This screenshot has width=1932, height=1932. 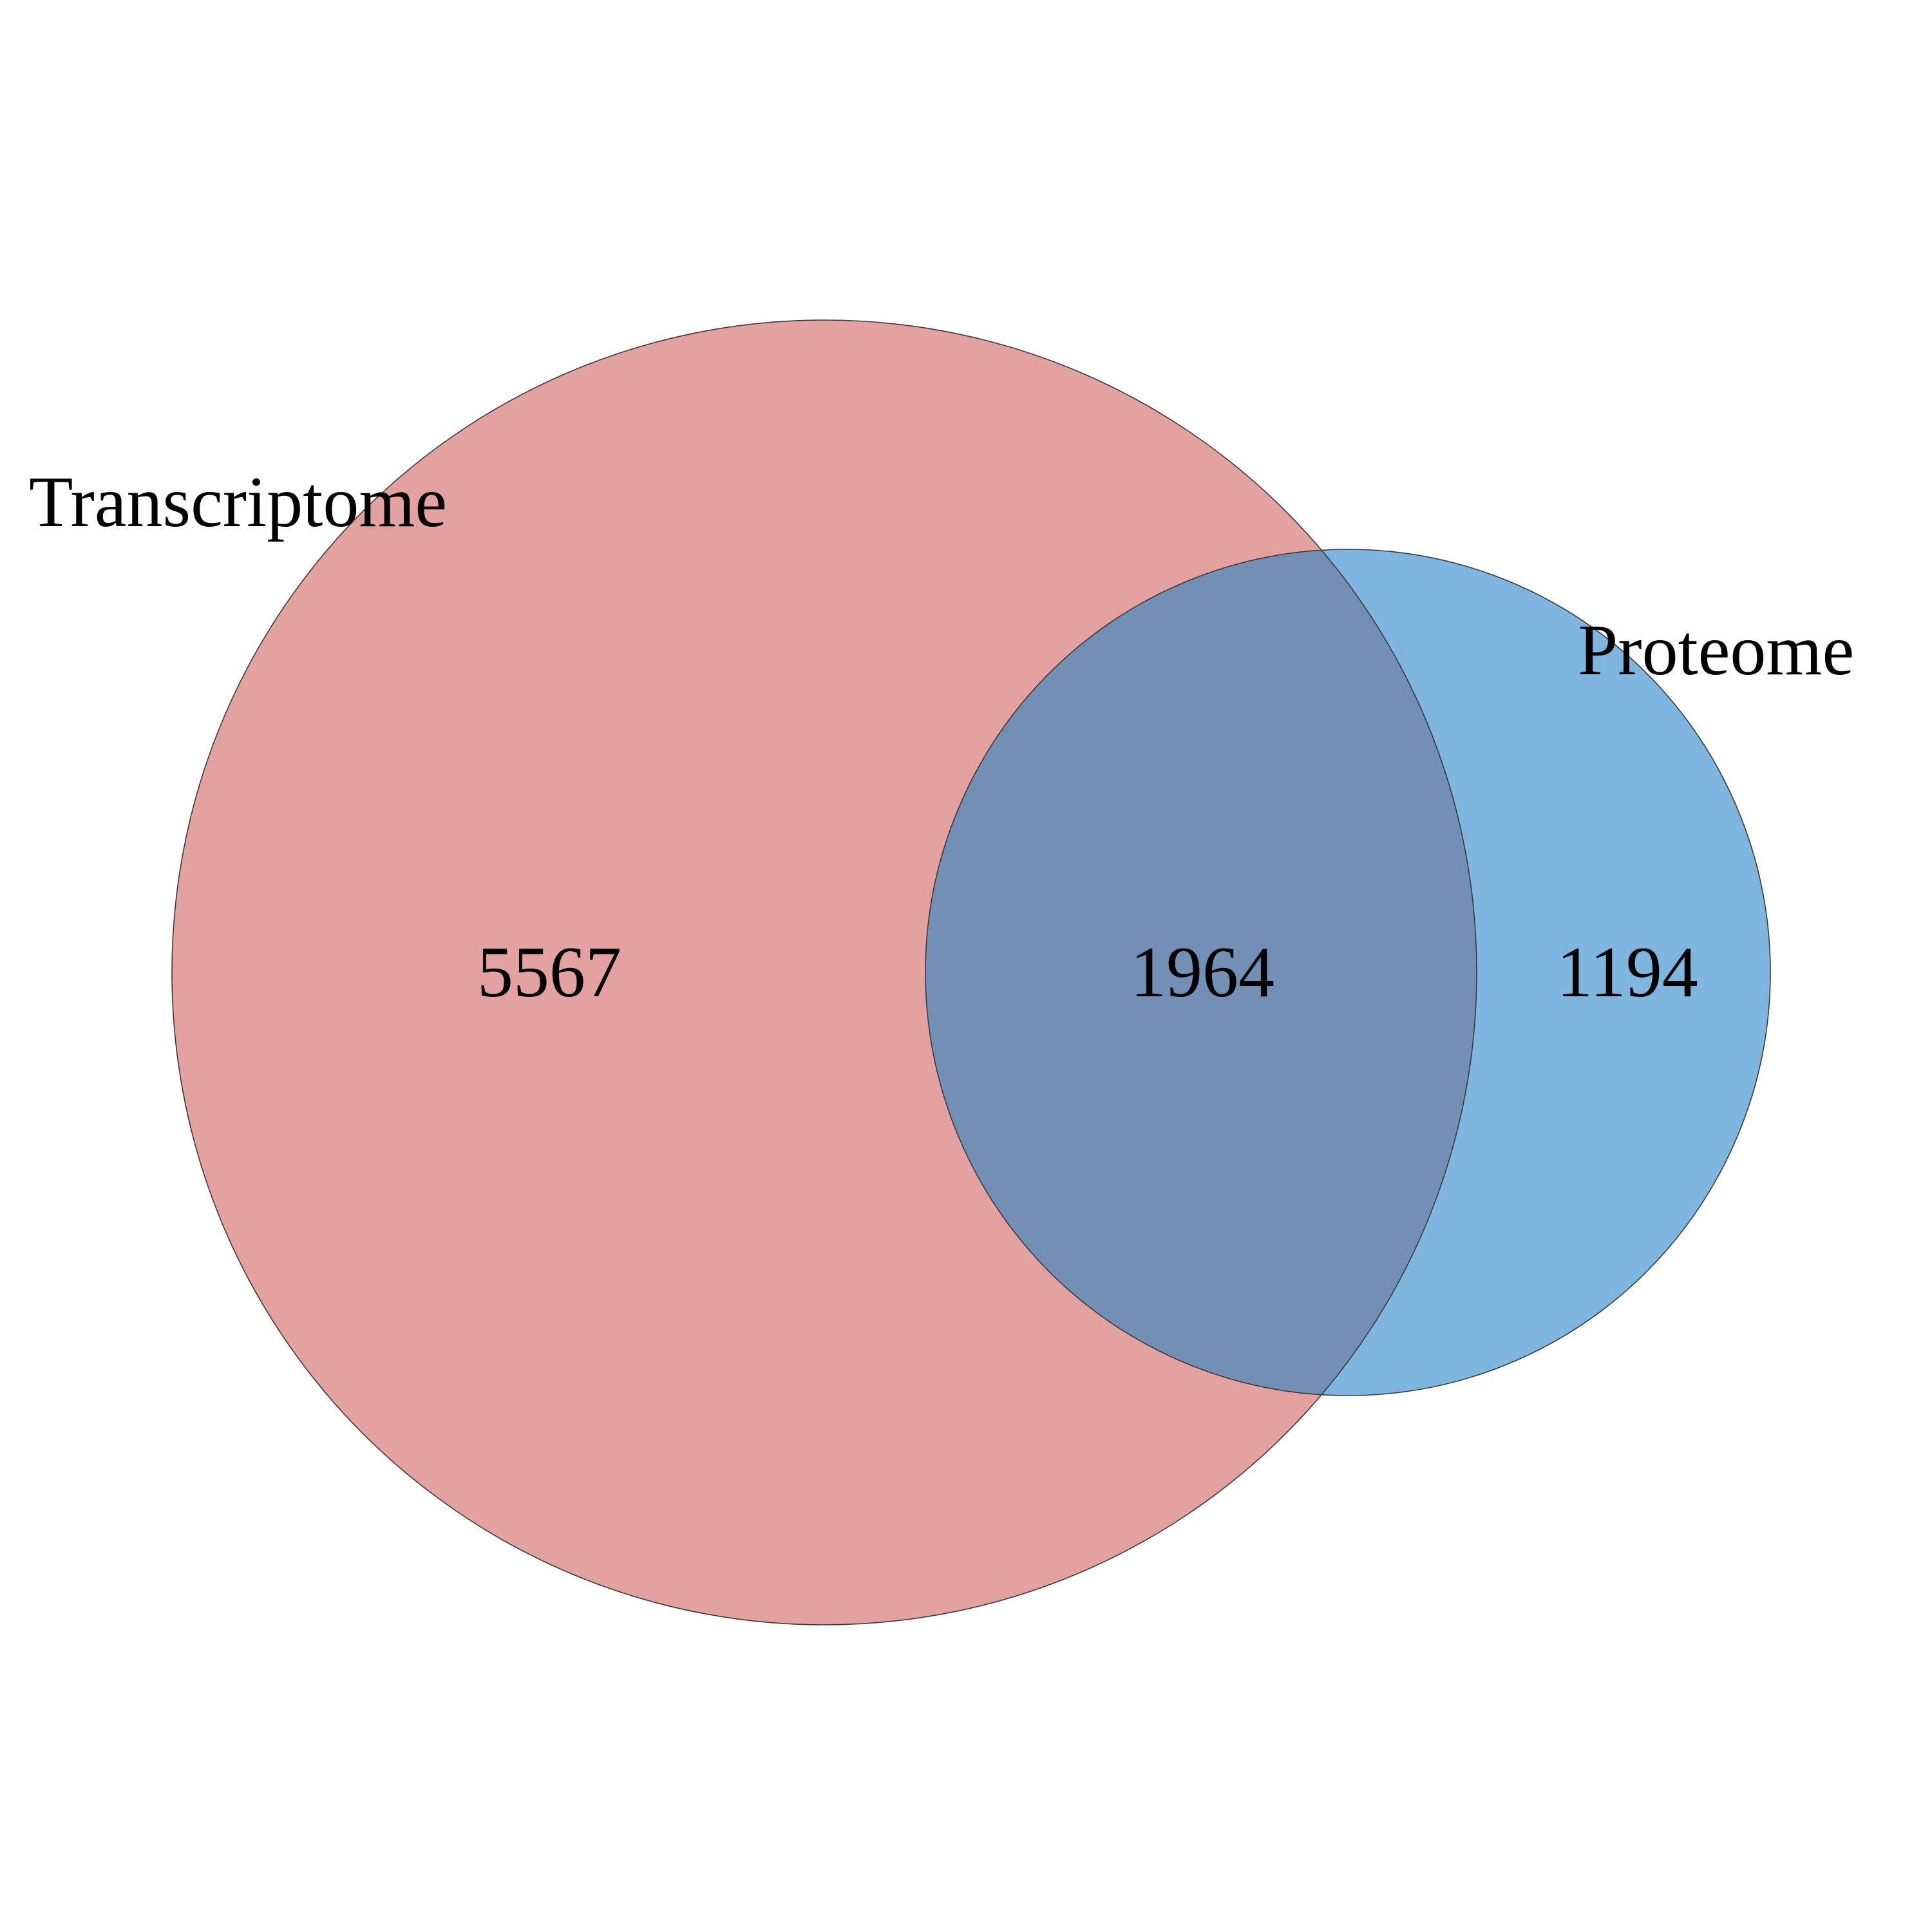 I want to click on overlap-count: 1964, so click(x=1202, y=973).